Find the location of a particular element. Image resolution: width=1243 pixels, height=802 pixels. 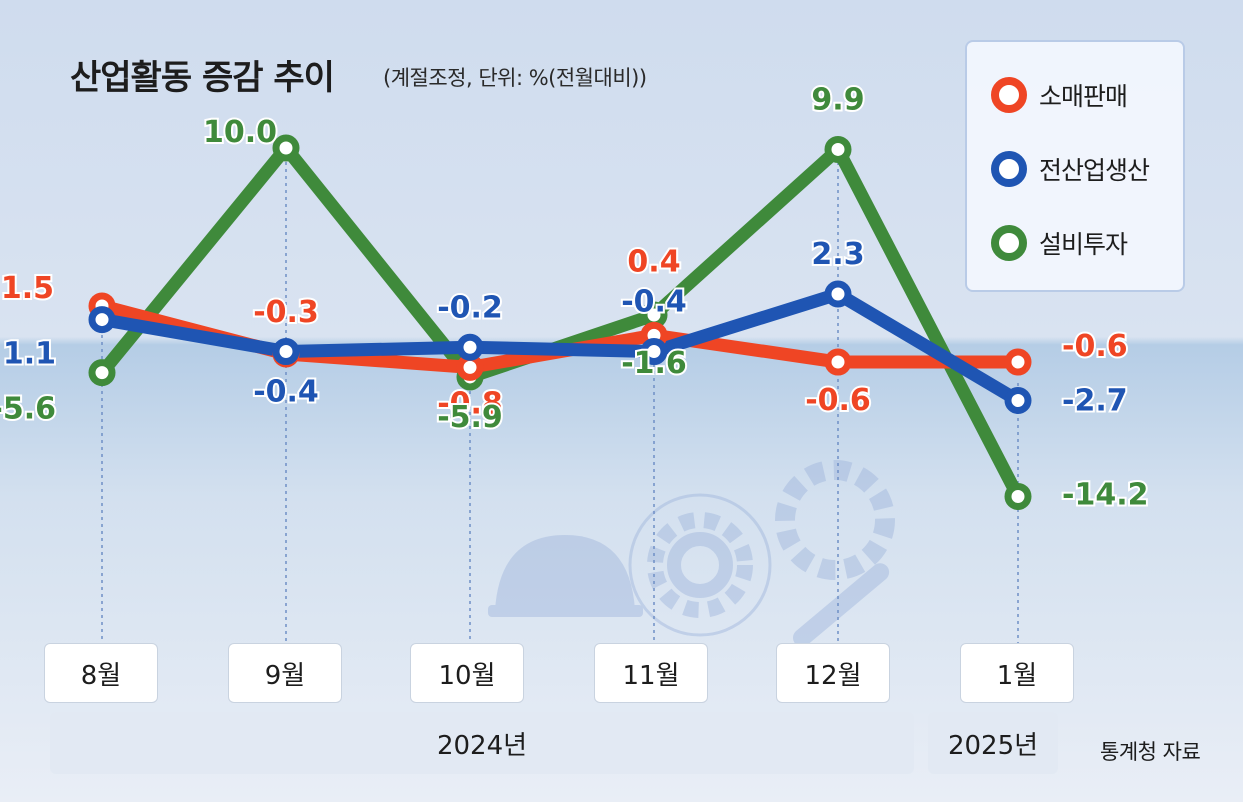

hardhat-brim is located at coordinates (565, 611).